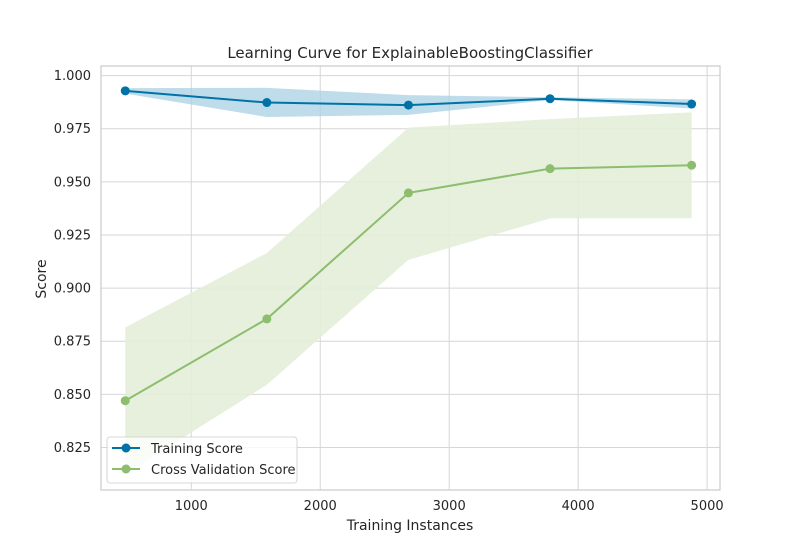  I want to click on x-tick-label: 1000, so click(191, 506).